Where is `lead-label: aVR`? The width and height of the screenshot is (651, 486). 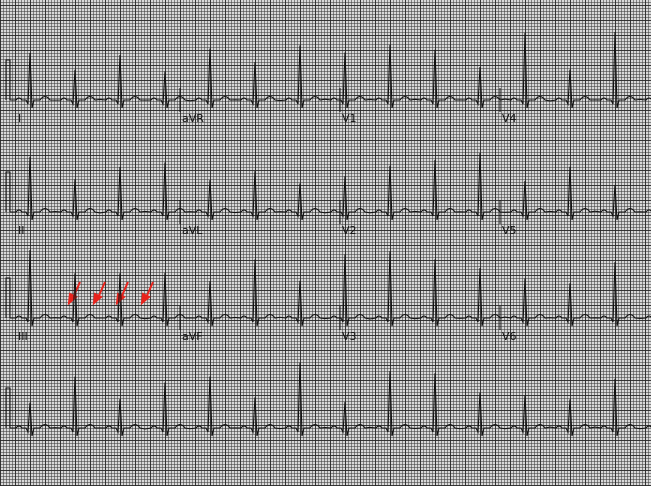 lead-label: aVR is located at coordinates (193, 118).